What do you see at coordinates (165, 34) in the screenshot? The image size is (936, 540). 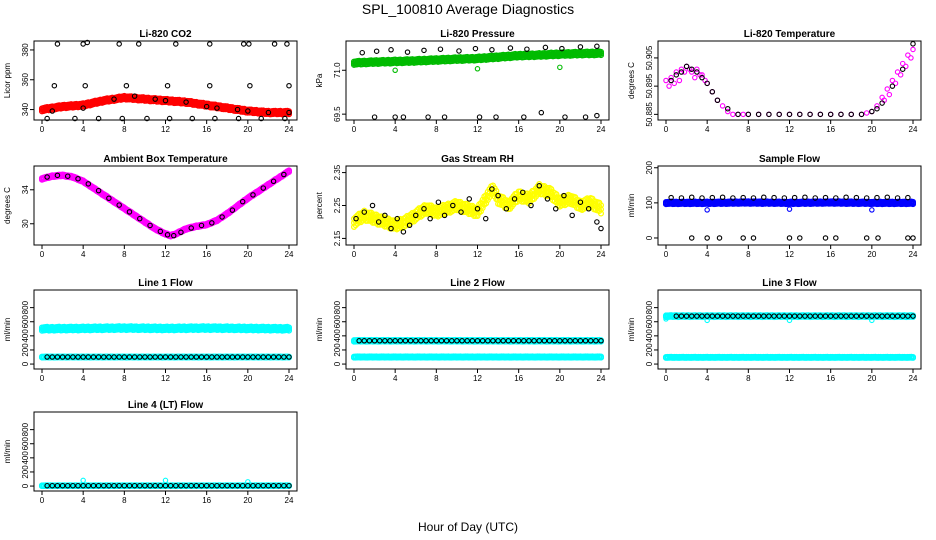 I see `panel-title-li-820-co2: Li-820 CO2` at bounding box center [165, 34].